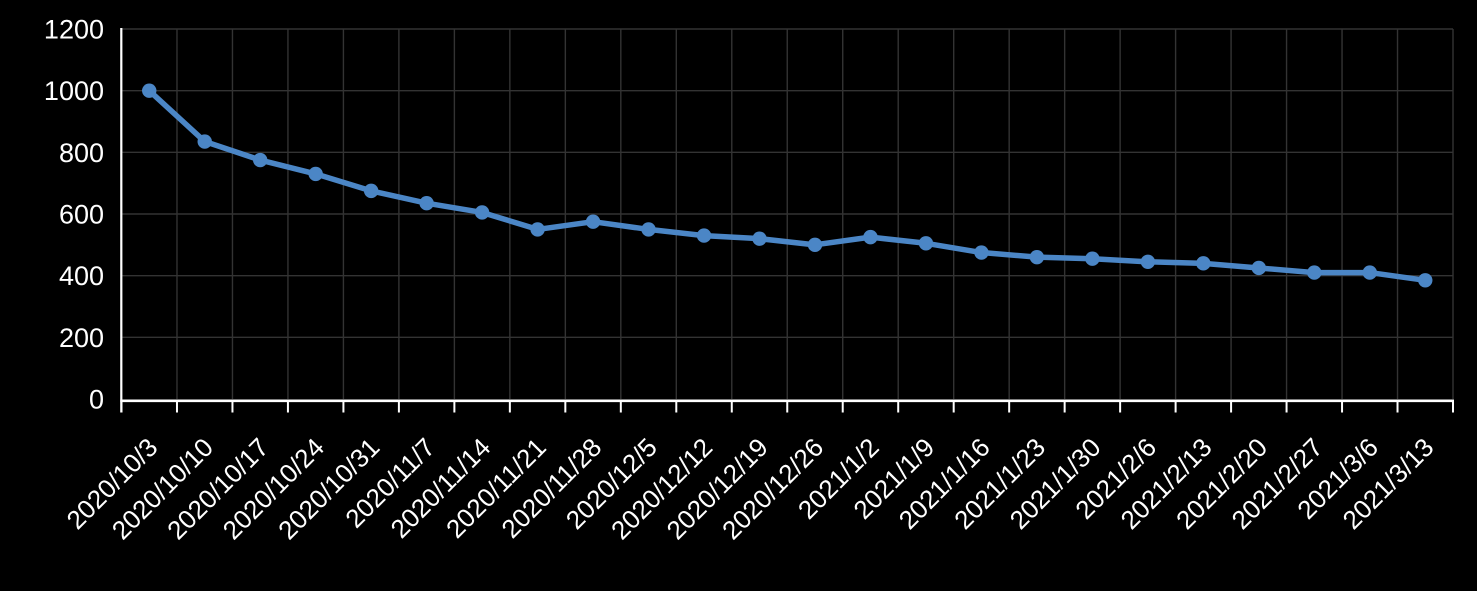 The width and height of the screenshot is (1477, 591). Describe the element at coordinates (74, 91) in the screenshot. I see `y-axis-label: 1000` at that location.